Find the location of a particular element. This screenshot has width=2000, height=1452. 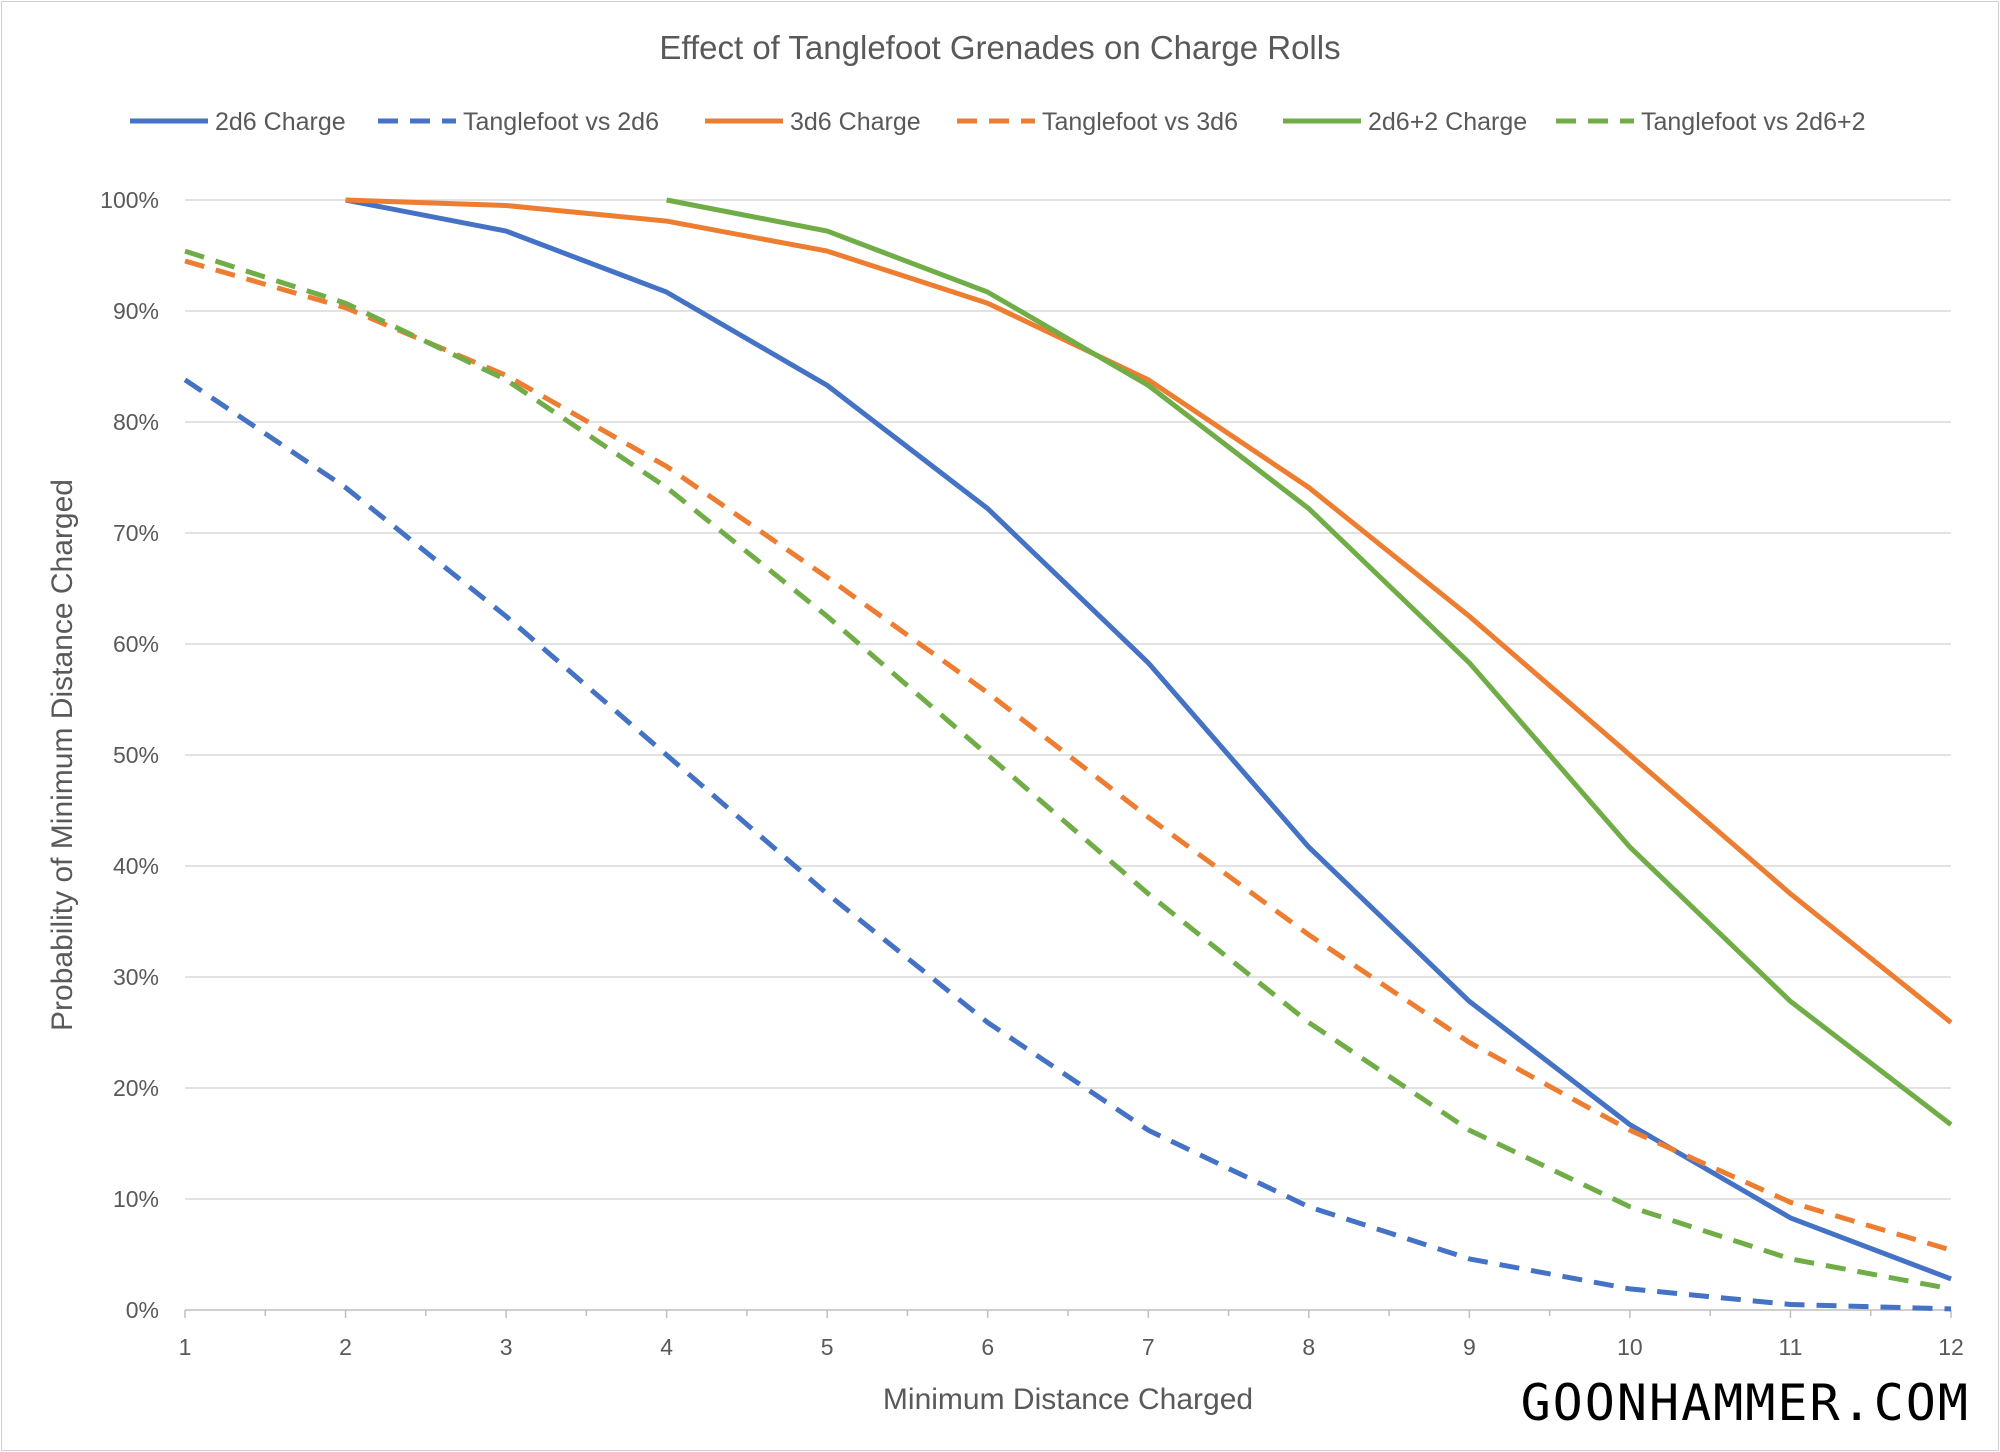

y-tick-label: 30% is located at coordinates (136, 977).